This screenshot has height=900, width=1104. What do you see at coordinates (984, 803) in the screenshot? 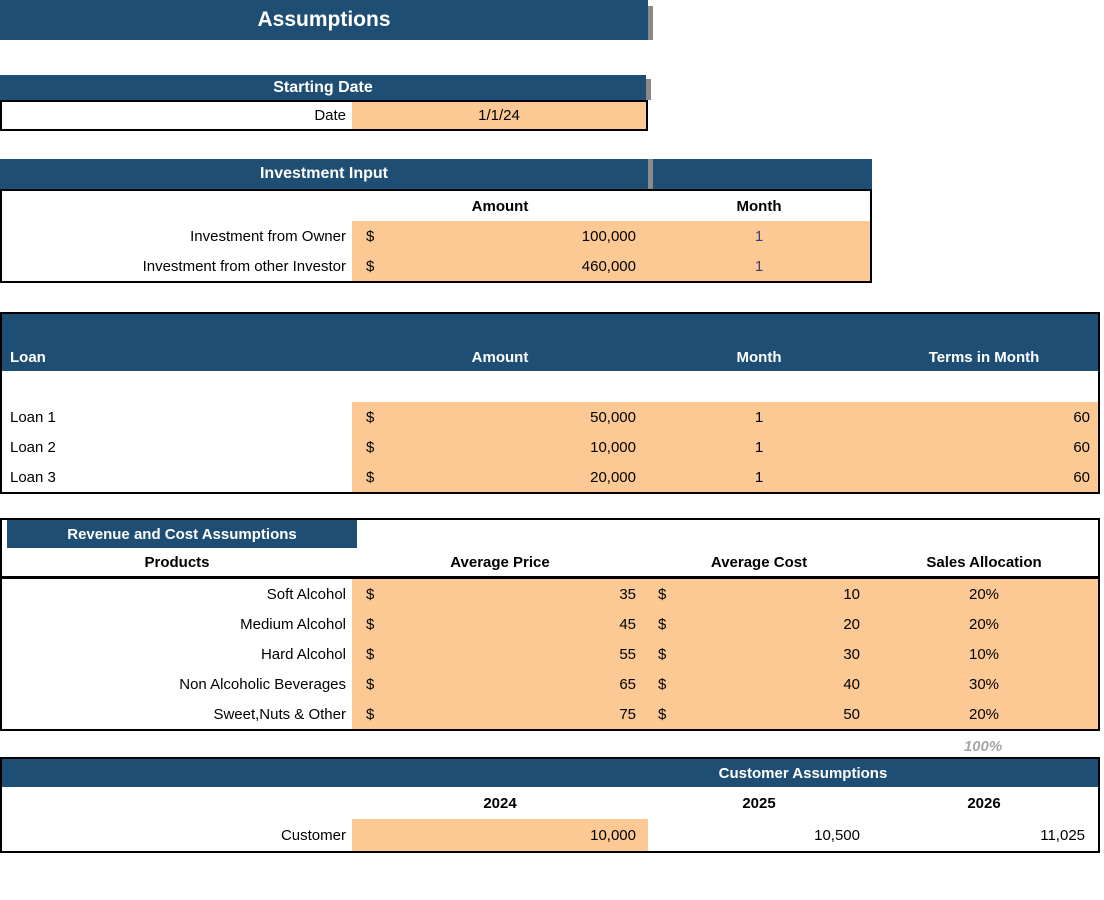
I see `year-header-2026: 2026` at bounding box center [984, 803].